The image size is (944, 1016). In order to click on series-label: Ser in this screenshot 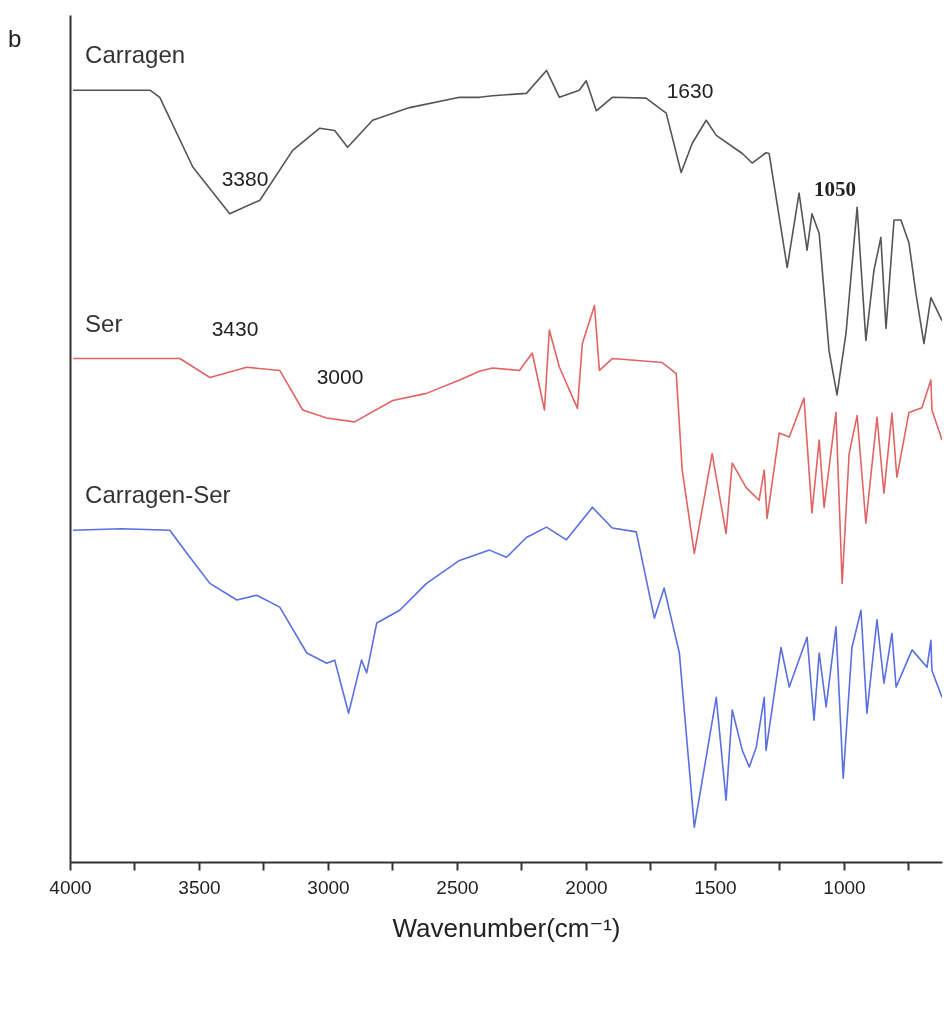, I will do `click(104, 323)`.